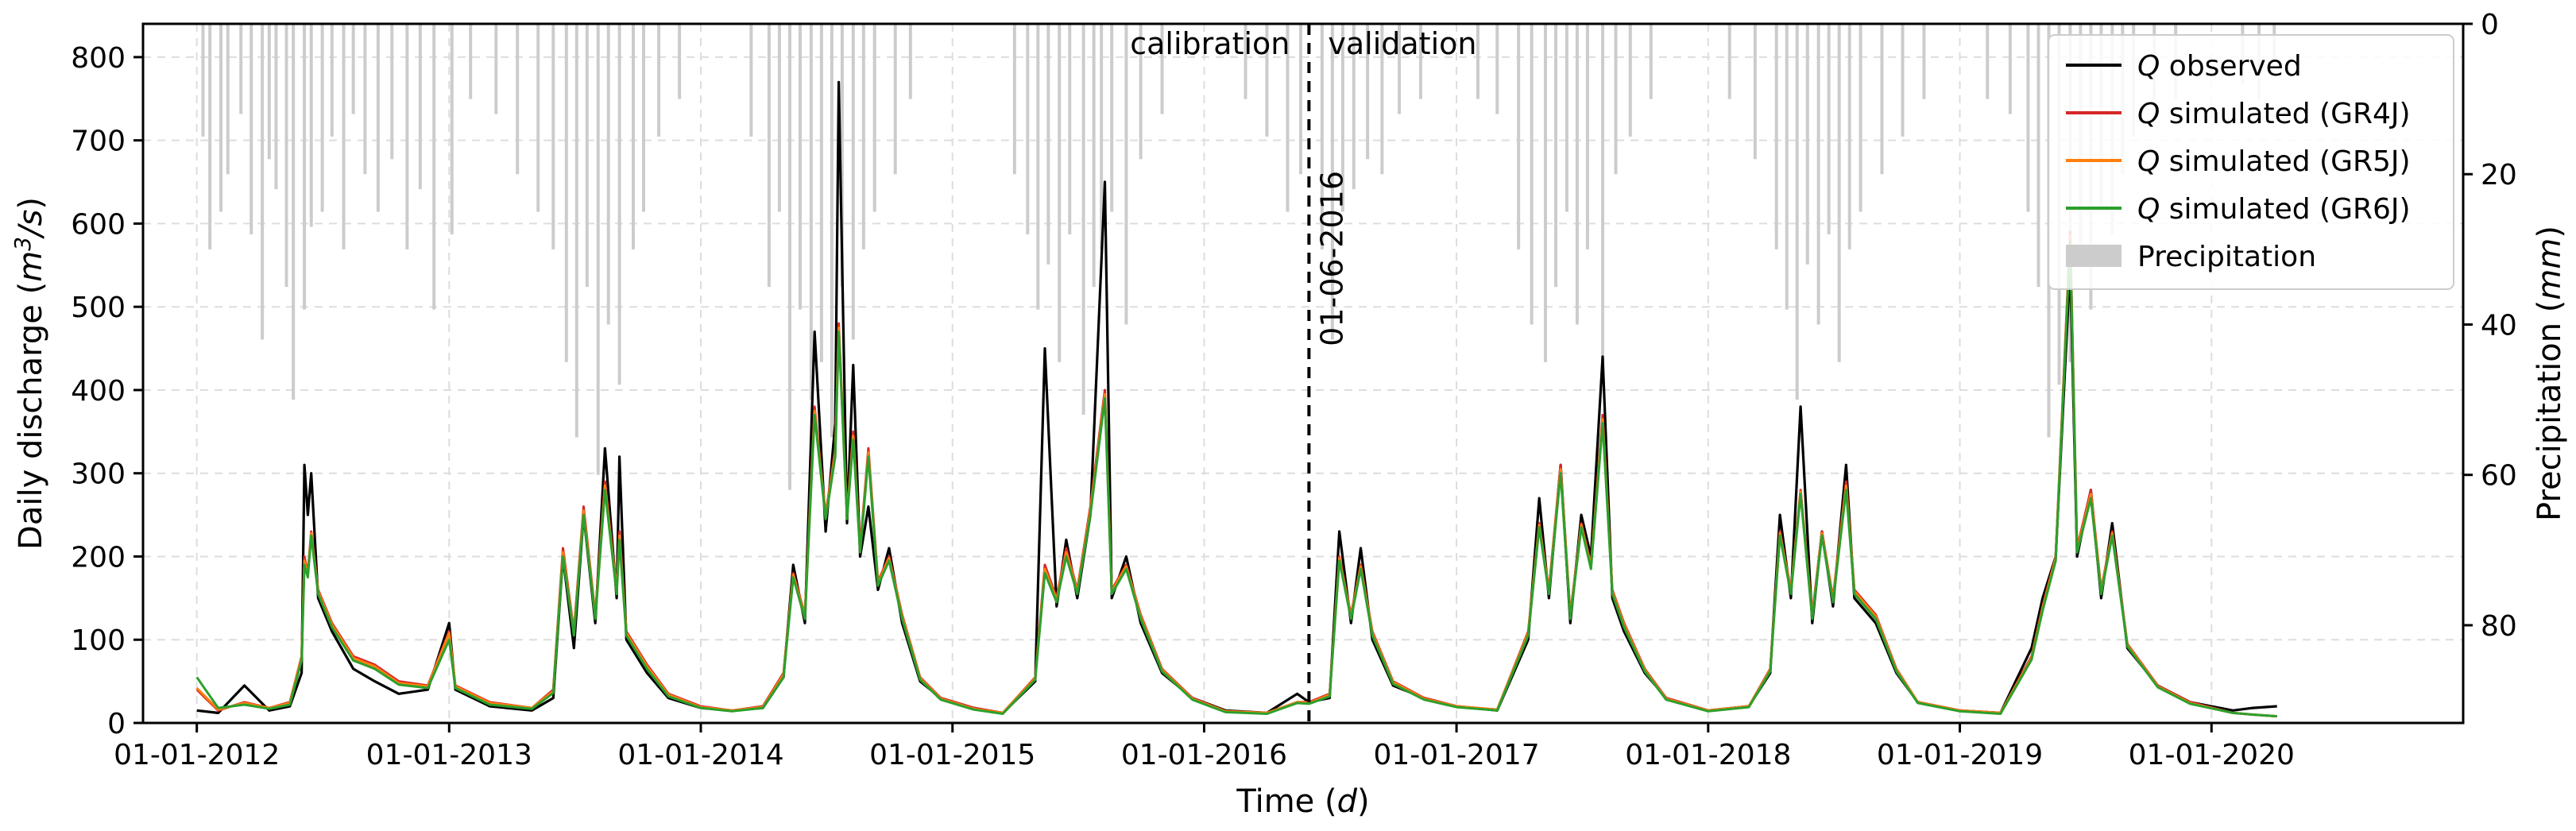 The image size is (2576, 831). What do you see at coordinates (23, 244) in the screenshot?
I see `y-axis-left-unit-sup: 3` at bounding box center [23, 244].